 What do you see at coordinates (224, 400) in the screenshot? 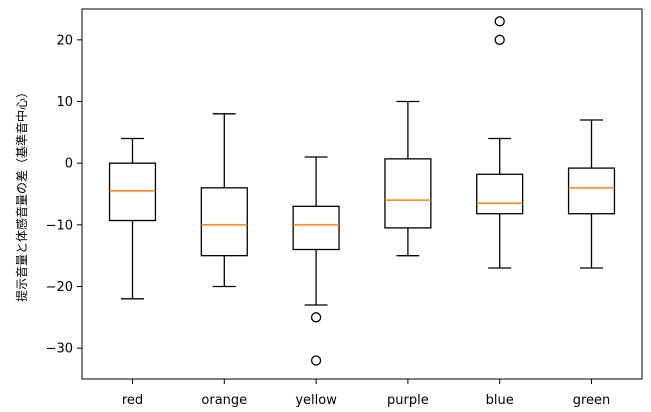
I see `x-tick-label-orange: orange` at bounding box center [224, 400].